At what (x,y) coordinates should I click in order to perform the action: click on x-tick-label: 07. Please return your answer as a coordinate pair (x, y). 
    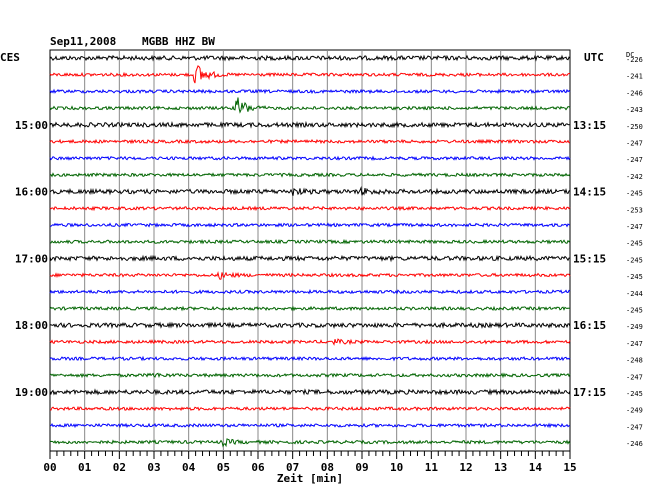
    Looking at the image, I should click on (292, 467).